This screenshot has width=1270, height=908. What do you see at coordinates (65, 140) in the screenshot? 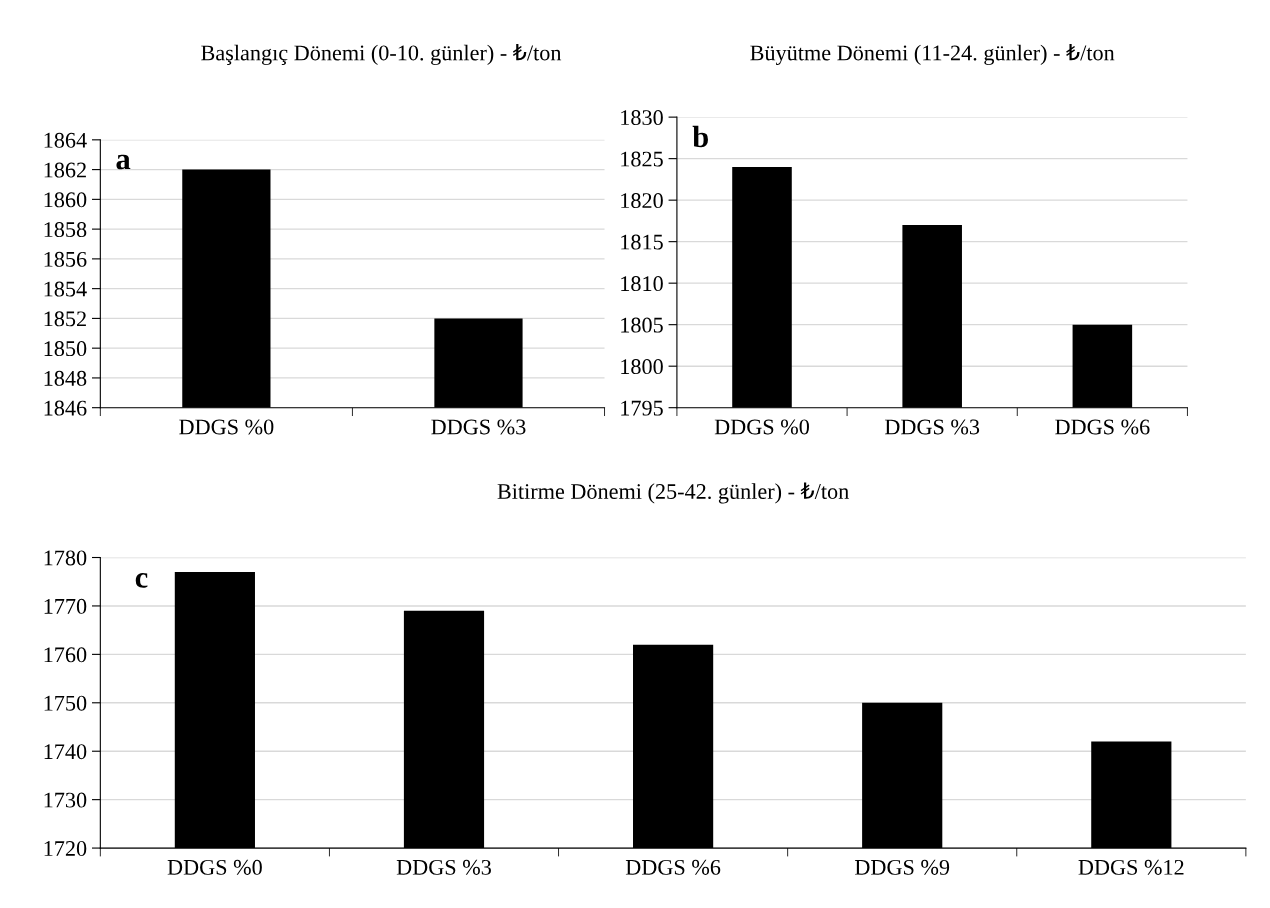
I see `y-tick-label: 1864` at bounding box center [65, 140].